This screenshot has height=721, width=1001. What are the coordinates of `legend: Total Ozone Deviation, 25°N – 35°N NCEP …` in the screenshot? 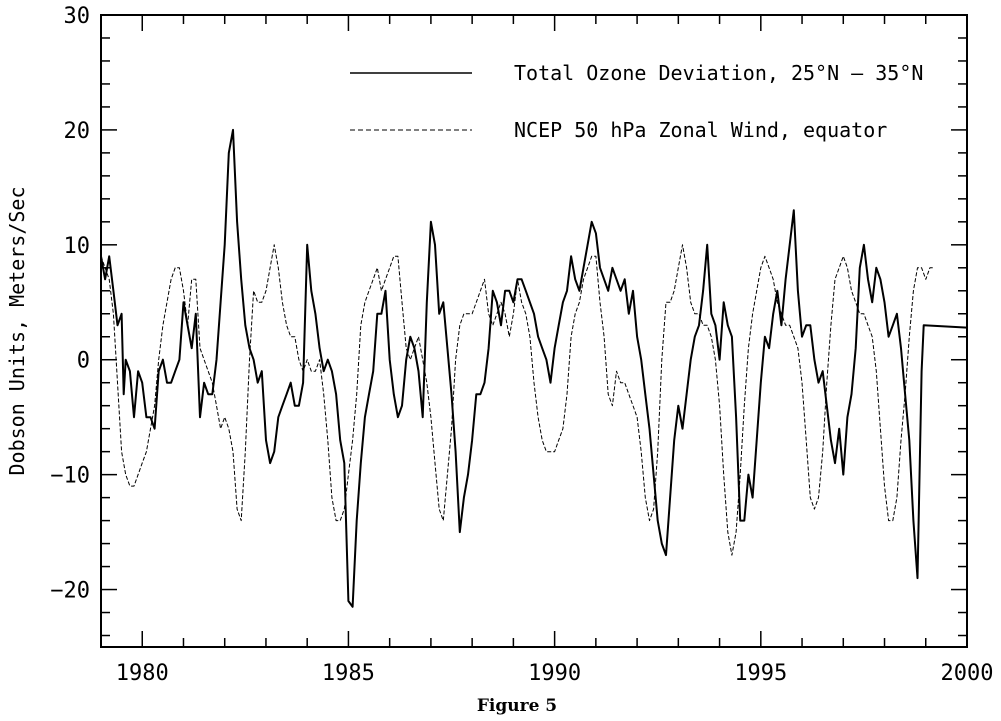 It's located at (636, 101).